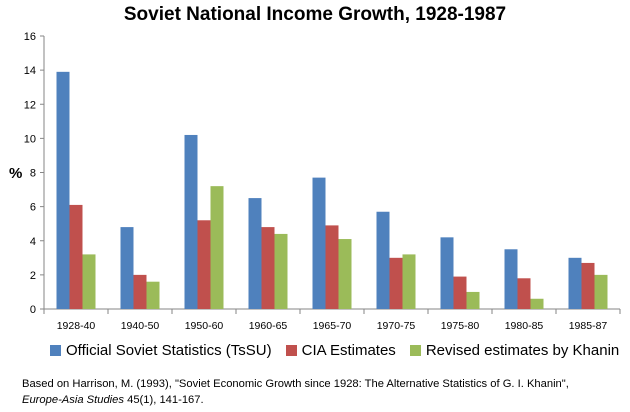 Image resolution: width=630 pixels, height=412 pixels. I want to click on x-tick-label: 1975-80, so click(460, 326).